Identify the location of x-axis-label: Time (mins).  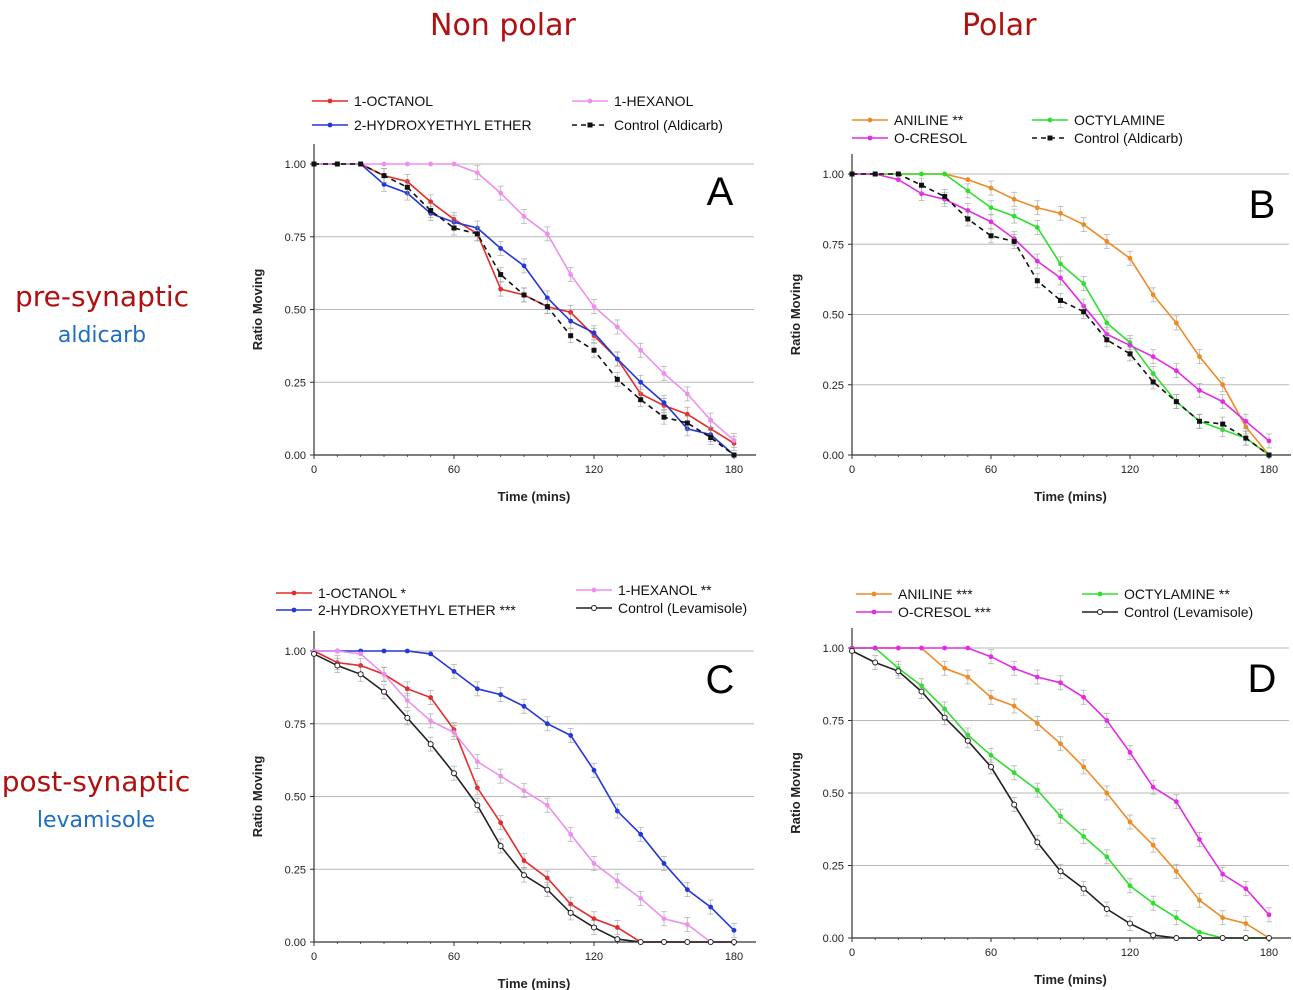
(1070, 979).